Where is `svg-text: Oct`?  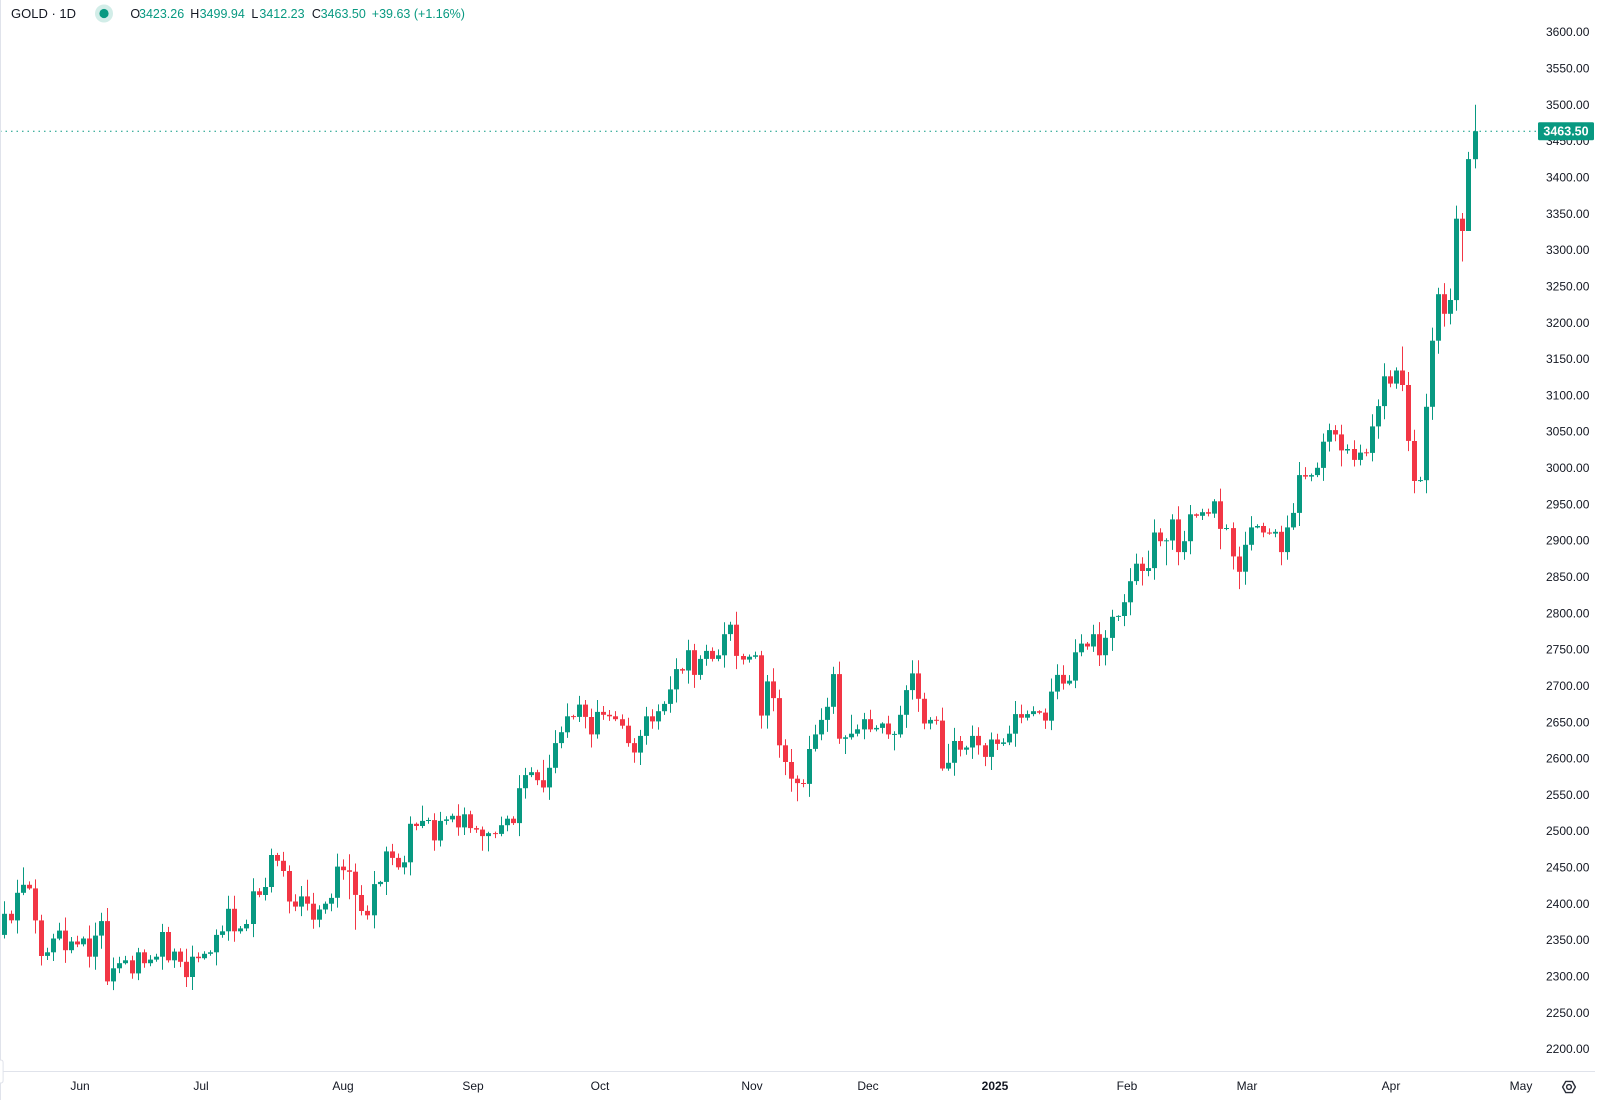
svg-text: Oct is located at coordinates (600, 1086).